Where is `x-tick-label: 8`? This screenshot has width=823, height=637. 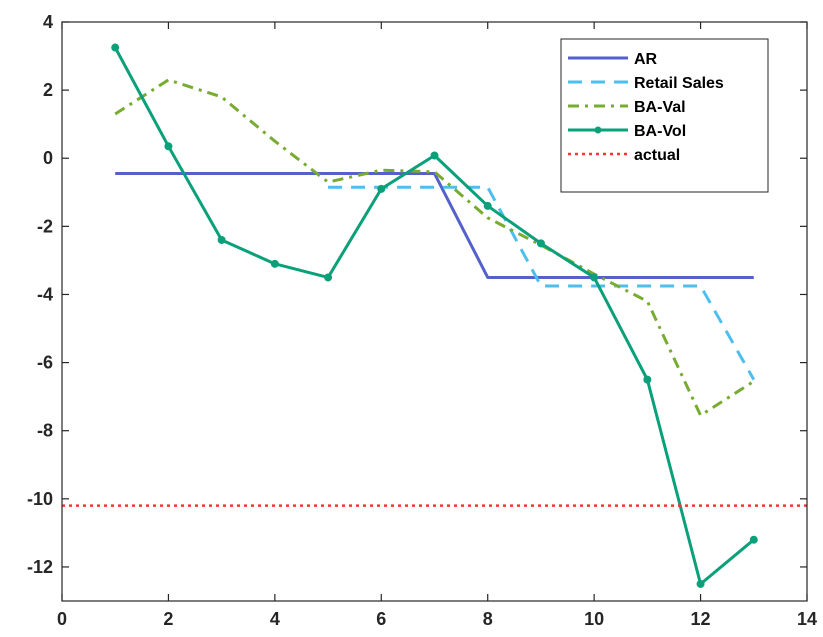 x-tick-label: 8 is located at coordinates (488, 619).